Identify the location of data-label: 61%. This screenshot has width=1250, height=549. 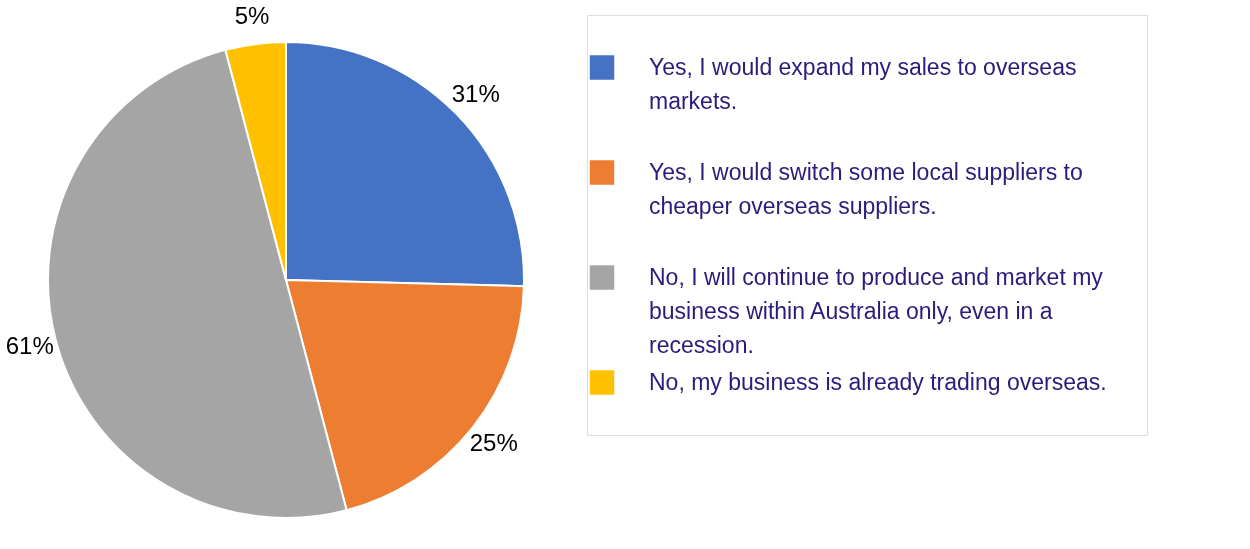
(29, 346).